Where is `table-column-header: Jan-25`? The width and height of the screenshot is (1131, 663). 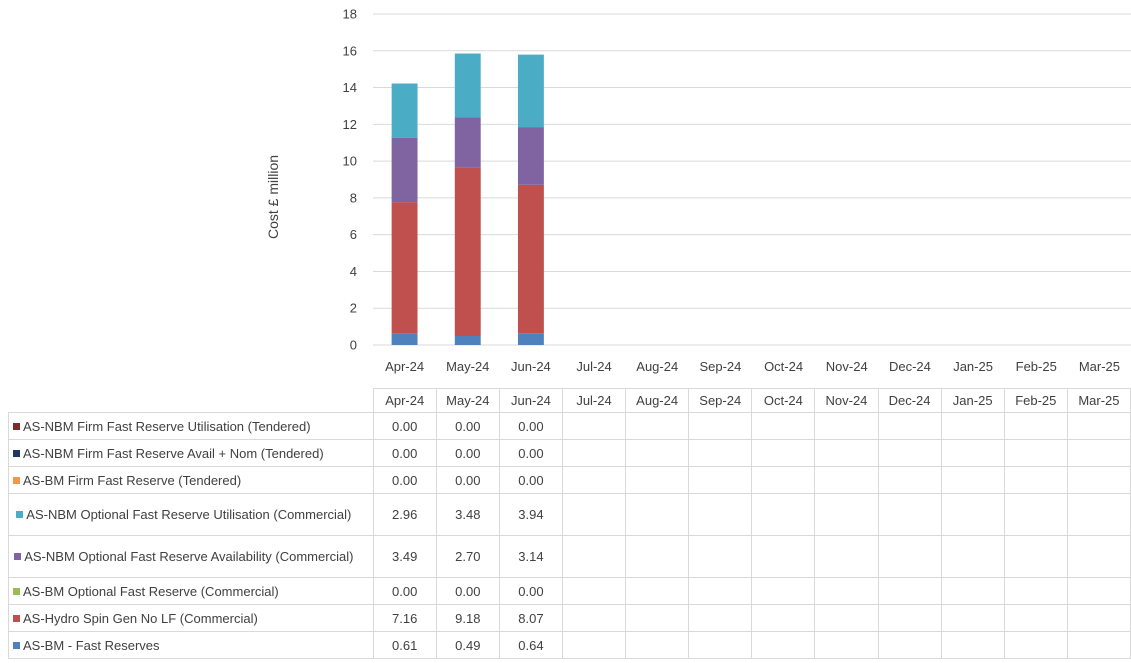
table-column-header: Jan-25 is located at coordinates (972, 400).